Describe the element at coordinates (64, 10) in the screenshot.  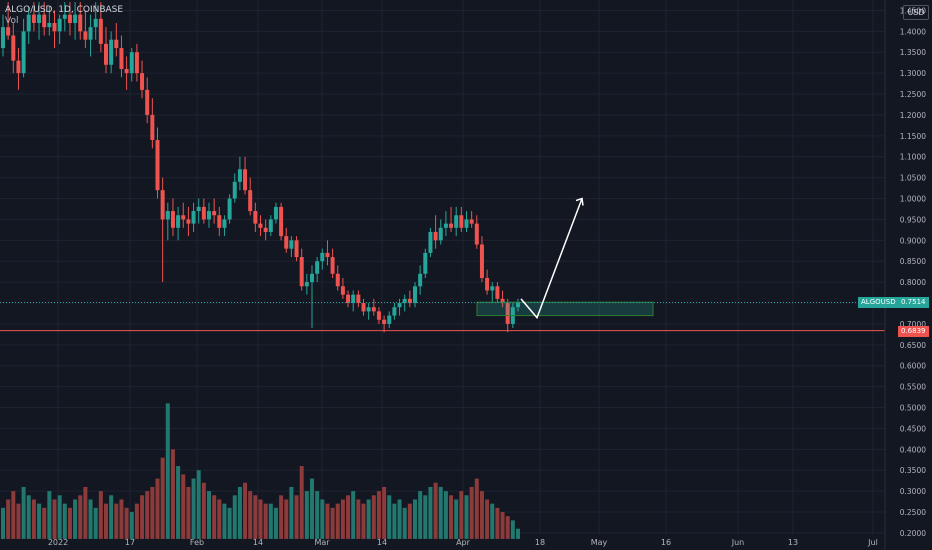
I see `symbol-line: ALGO/USD, 1D, COINBASE` at that location.